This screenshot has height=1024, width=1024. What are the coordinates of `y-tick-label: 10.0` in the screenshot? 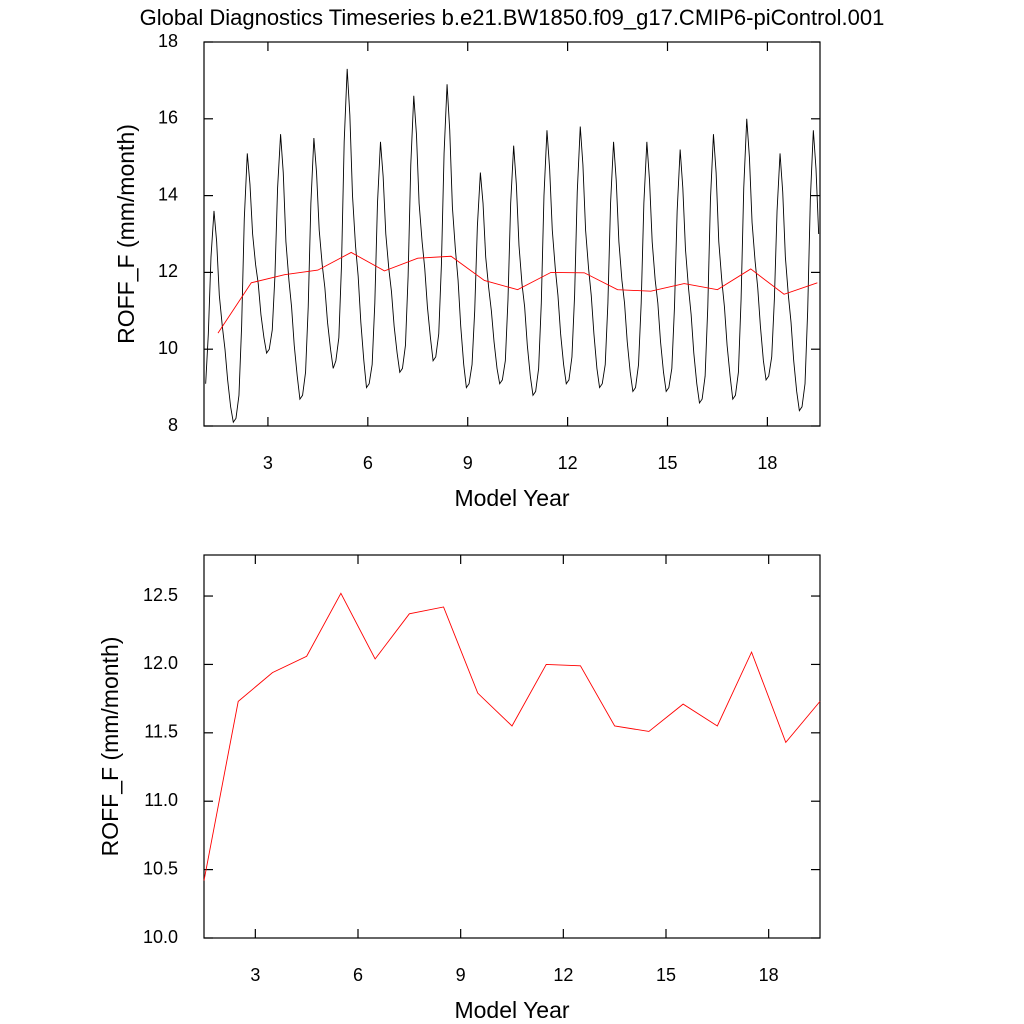 It's located at (160, 937).